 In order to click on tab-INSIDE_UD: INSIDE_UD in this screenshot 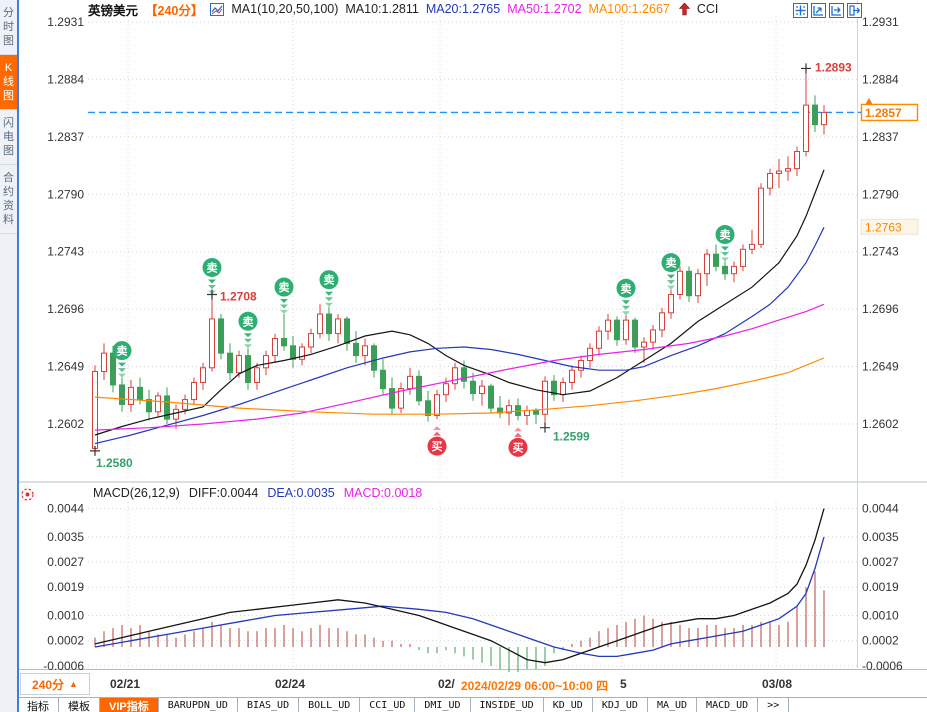, I will do `click(507, 705)`.